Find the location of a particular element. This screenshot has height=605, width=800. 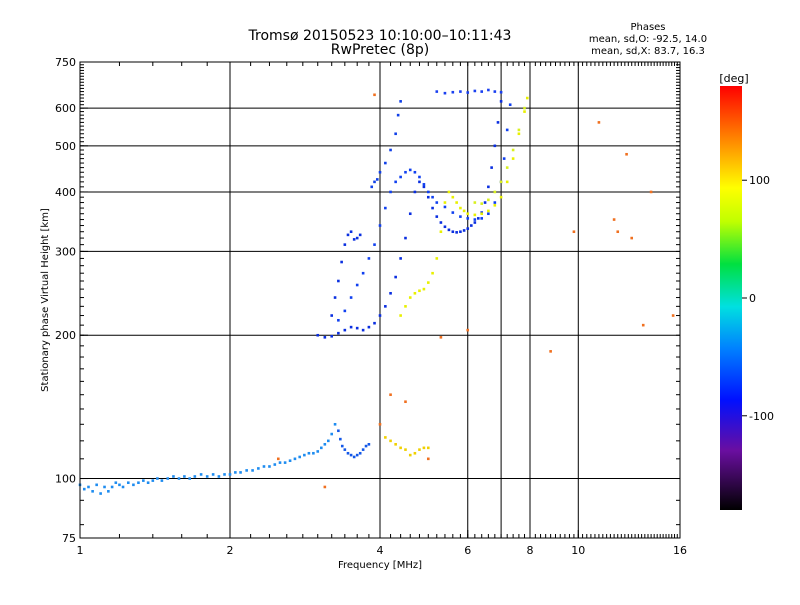

colorbar-tick-label: 0 is located at coordinates (752, 298).